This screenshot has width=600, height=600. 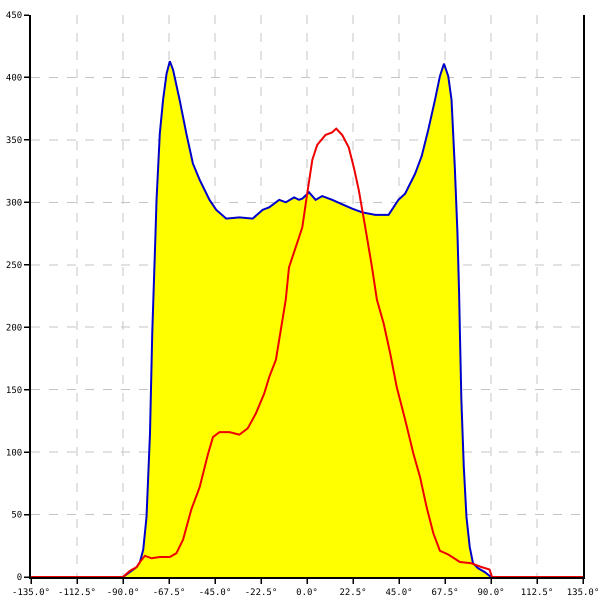 What do you see at coordinates (307, 593) in the screenshot?
I see `x-tick-label: 0.0°` at bounding box center [307, 593].